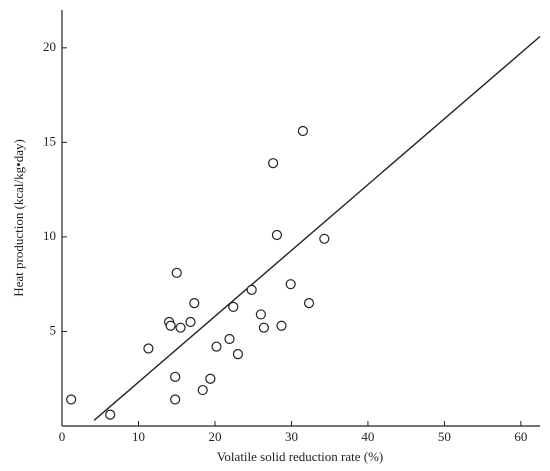 This screenshot has height=471, width=550. I want to click on x-tick-label: 30, so click(291, 436).